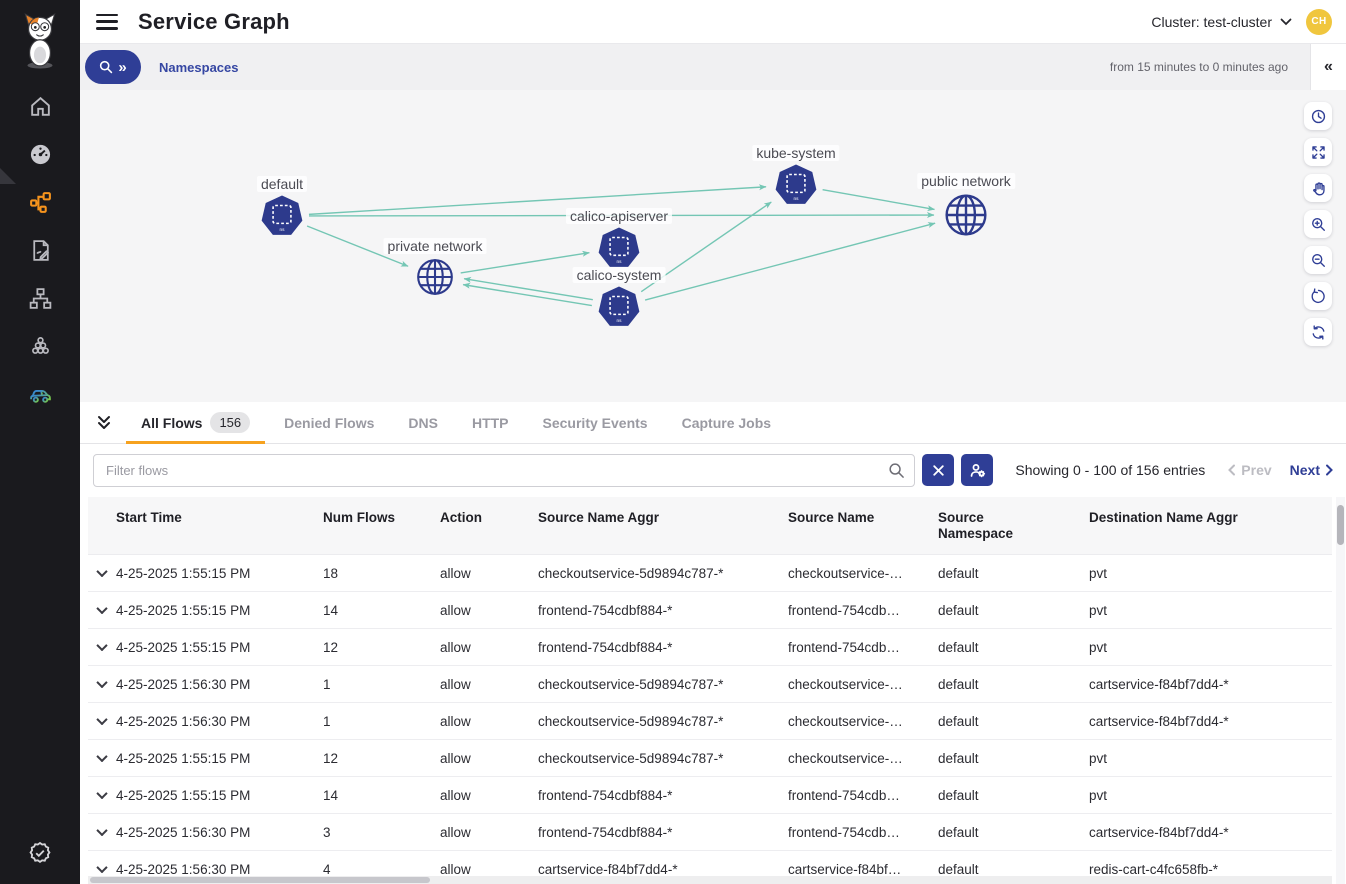  I want to click on sitemap-icon, so click(40, 298).